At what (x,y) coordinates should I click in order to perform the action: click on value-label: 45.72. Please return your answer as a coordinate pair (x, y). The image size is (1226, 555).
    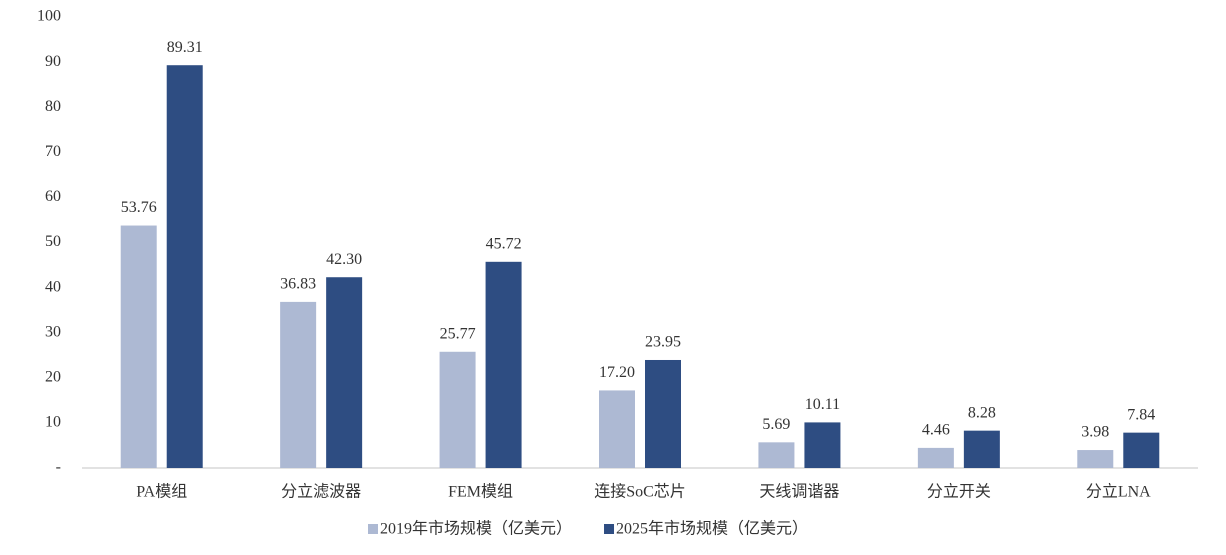
    Looking at the image, I should click on (504, 243).